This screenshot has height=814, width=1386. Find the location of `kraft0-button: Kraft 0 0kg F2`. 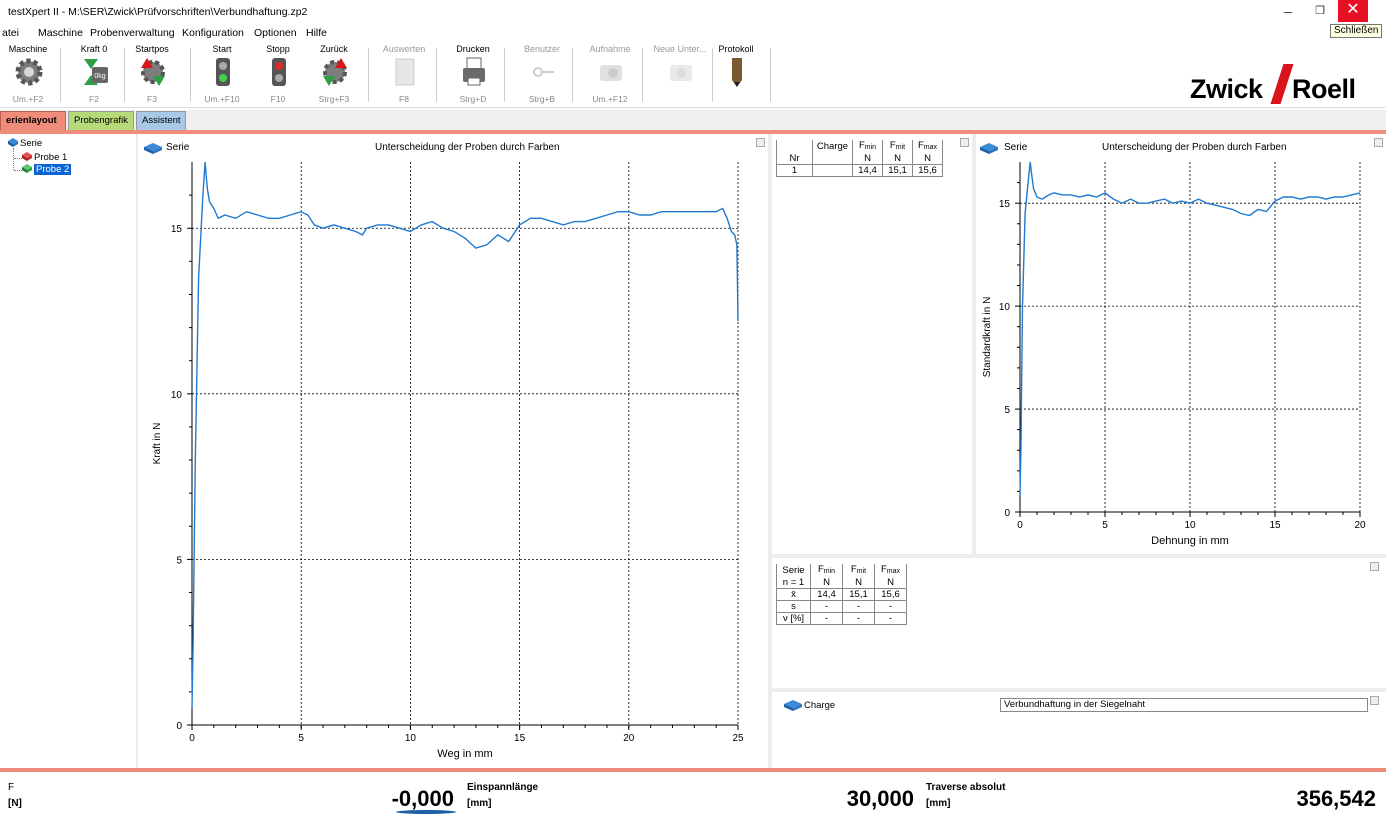

kraft0-button: Kraft 0 0kg F2 is located at coordinates (94, 74).